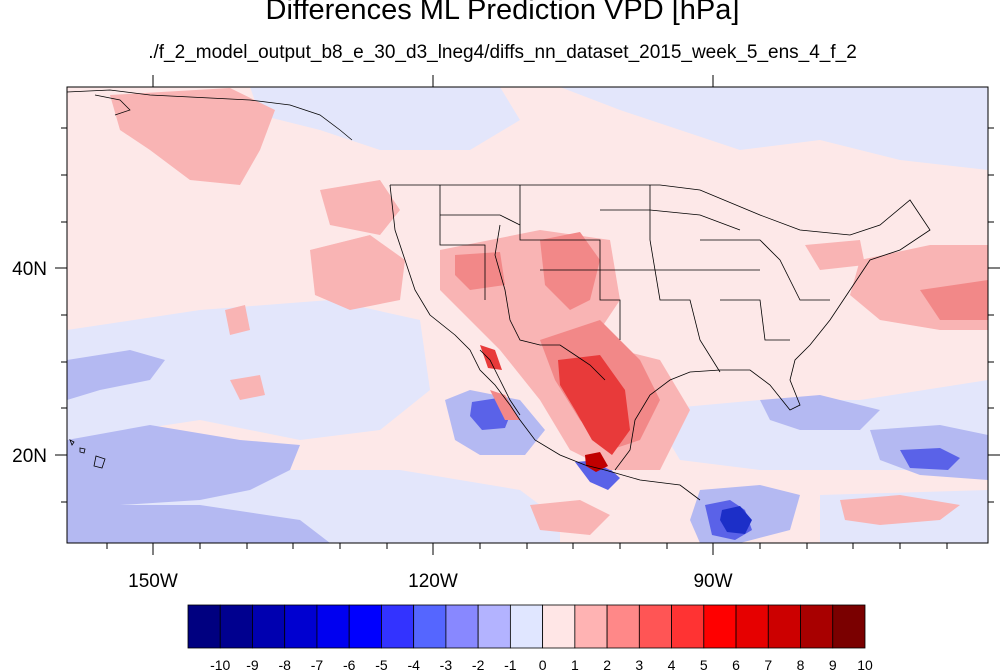 The height and width of the screenshot is (672, 1005). Describe the element at coordinates (510, 664) in the screenshot. I see `colorbar-label: -1` at that location.